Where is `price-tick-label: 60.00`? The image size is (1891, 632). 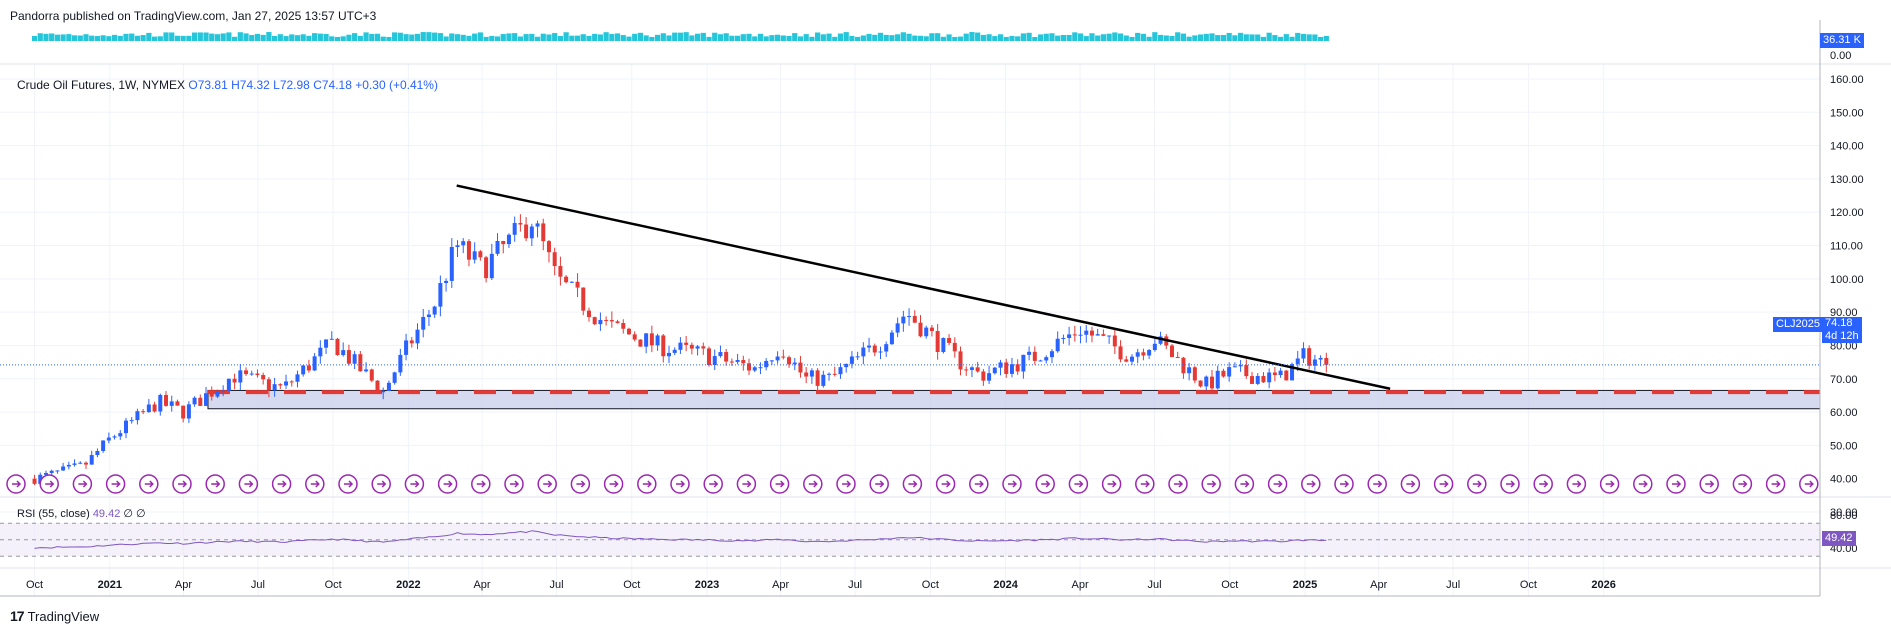
price-tick-label: 60.00 is located at coordinates (1844, 413).